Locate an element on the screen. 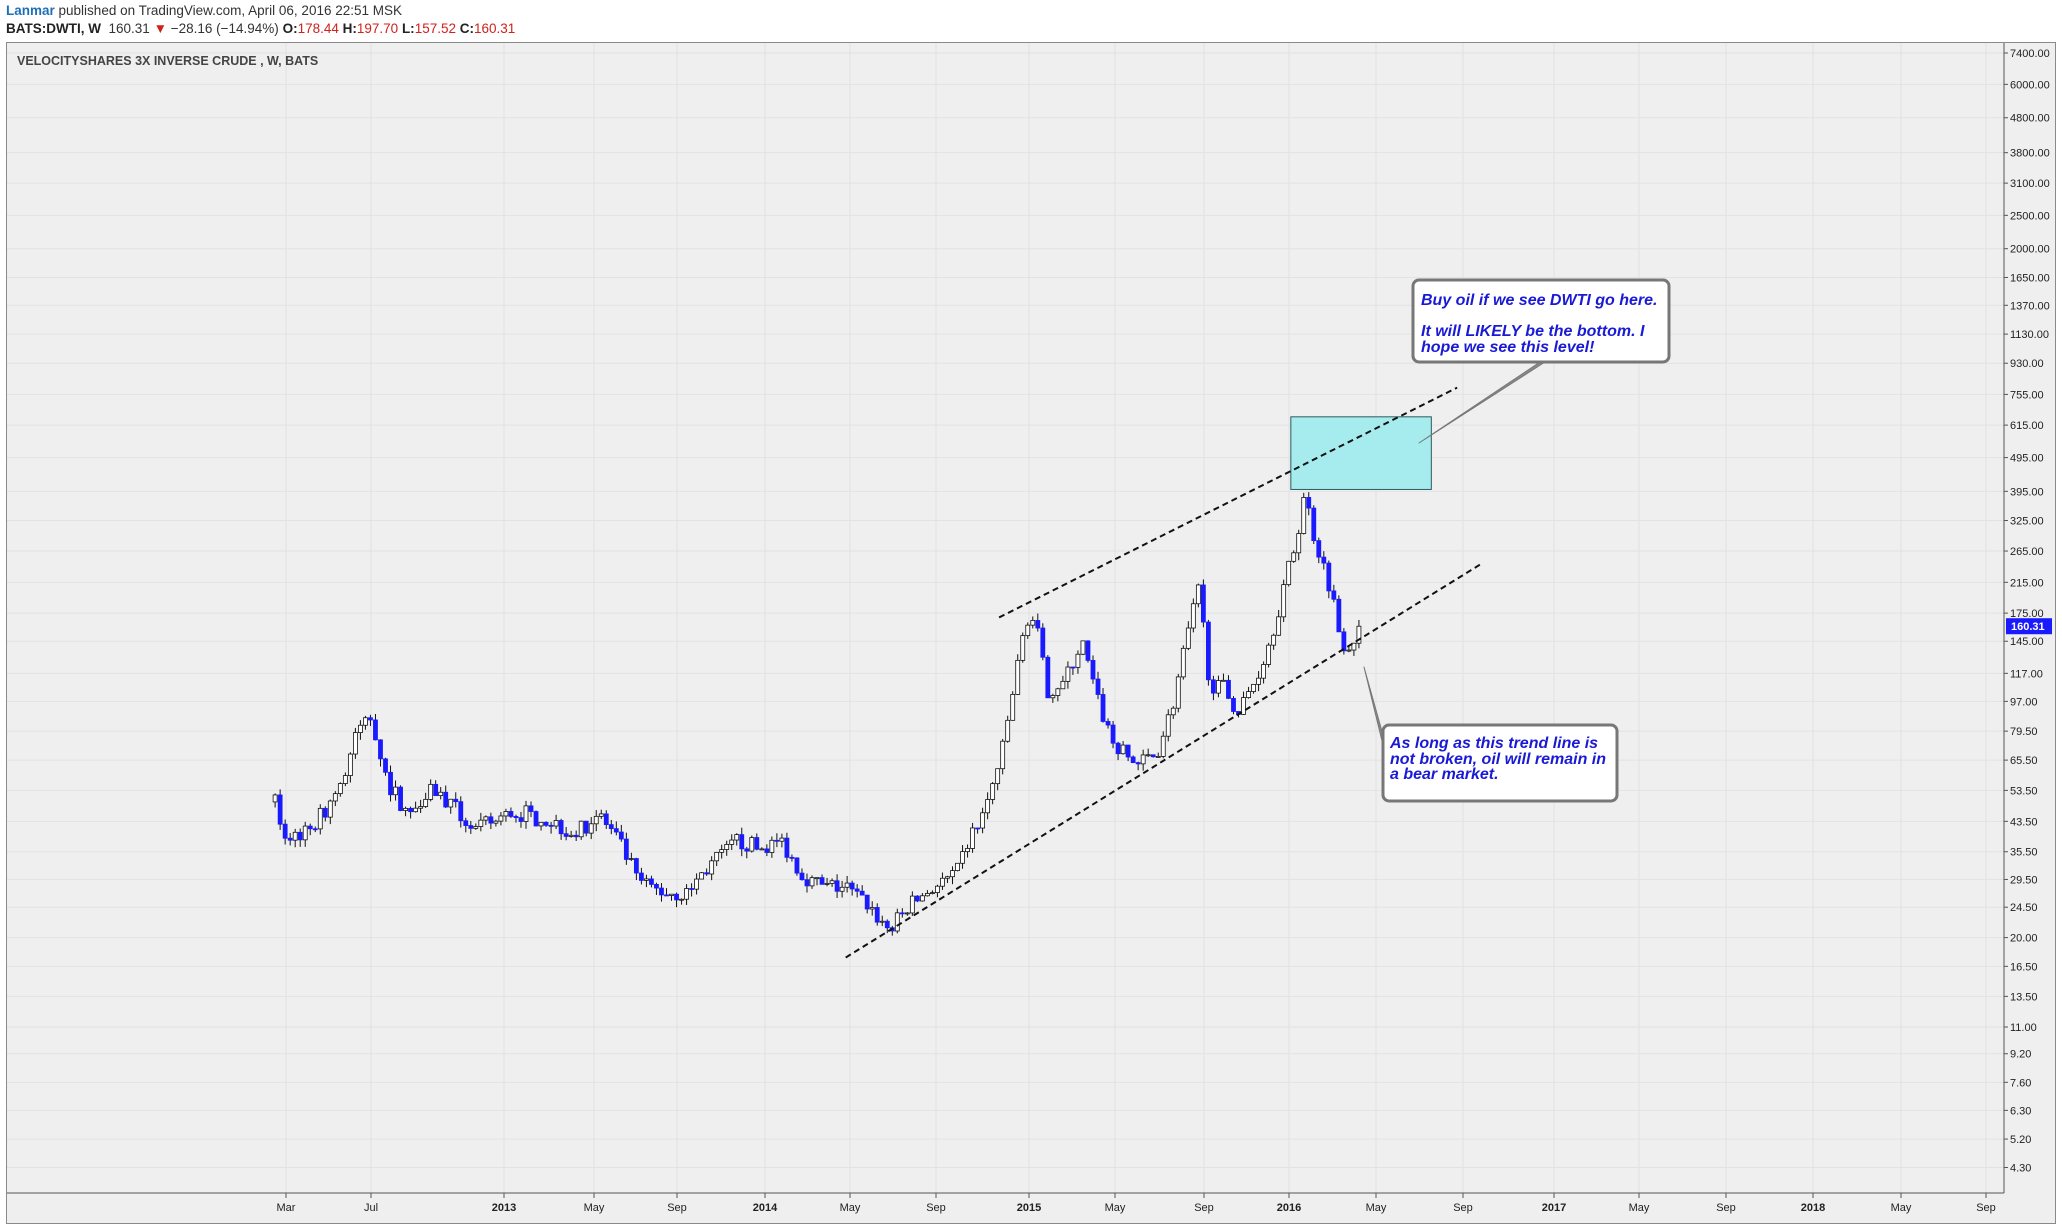 The width and height of the screenshot is (2062, 1229). resistance-trendline is located at coordinates (1228, 502).